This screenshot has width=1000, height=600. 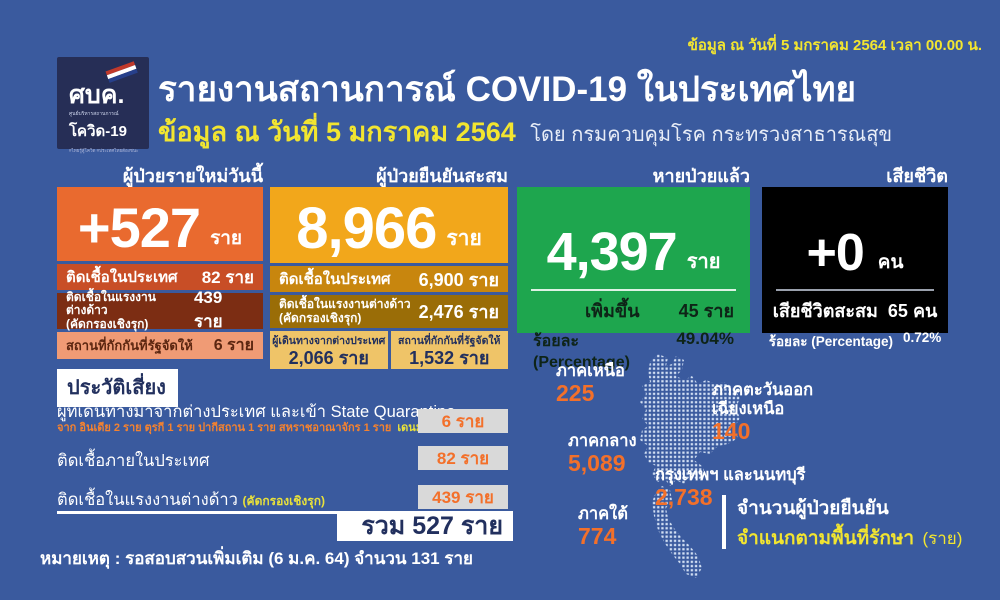 What do you see at coordinates (855, 339) in the screenshot?
I see `deaths-row-percentage: ร้อยละ (Percentage) 0.72%` at bounding box center [855, 339].